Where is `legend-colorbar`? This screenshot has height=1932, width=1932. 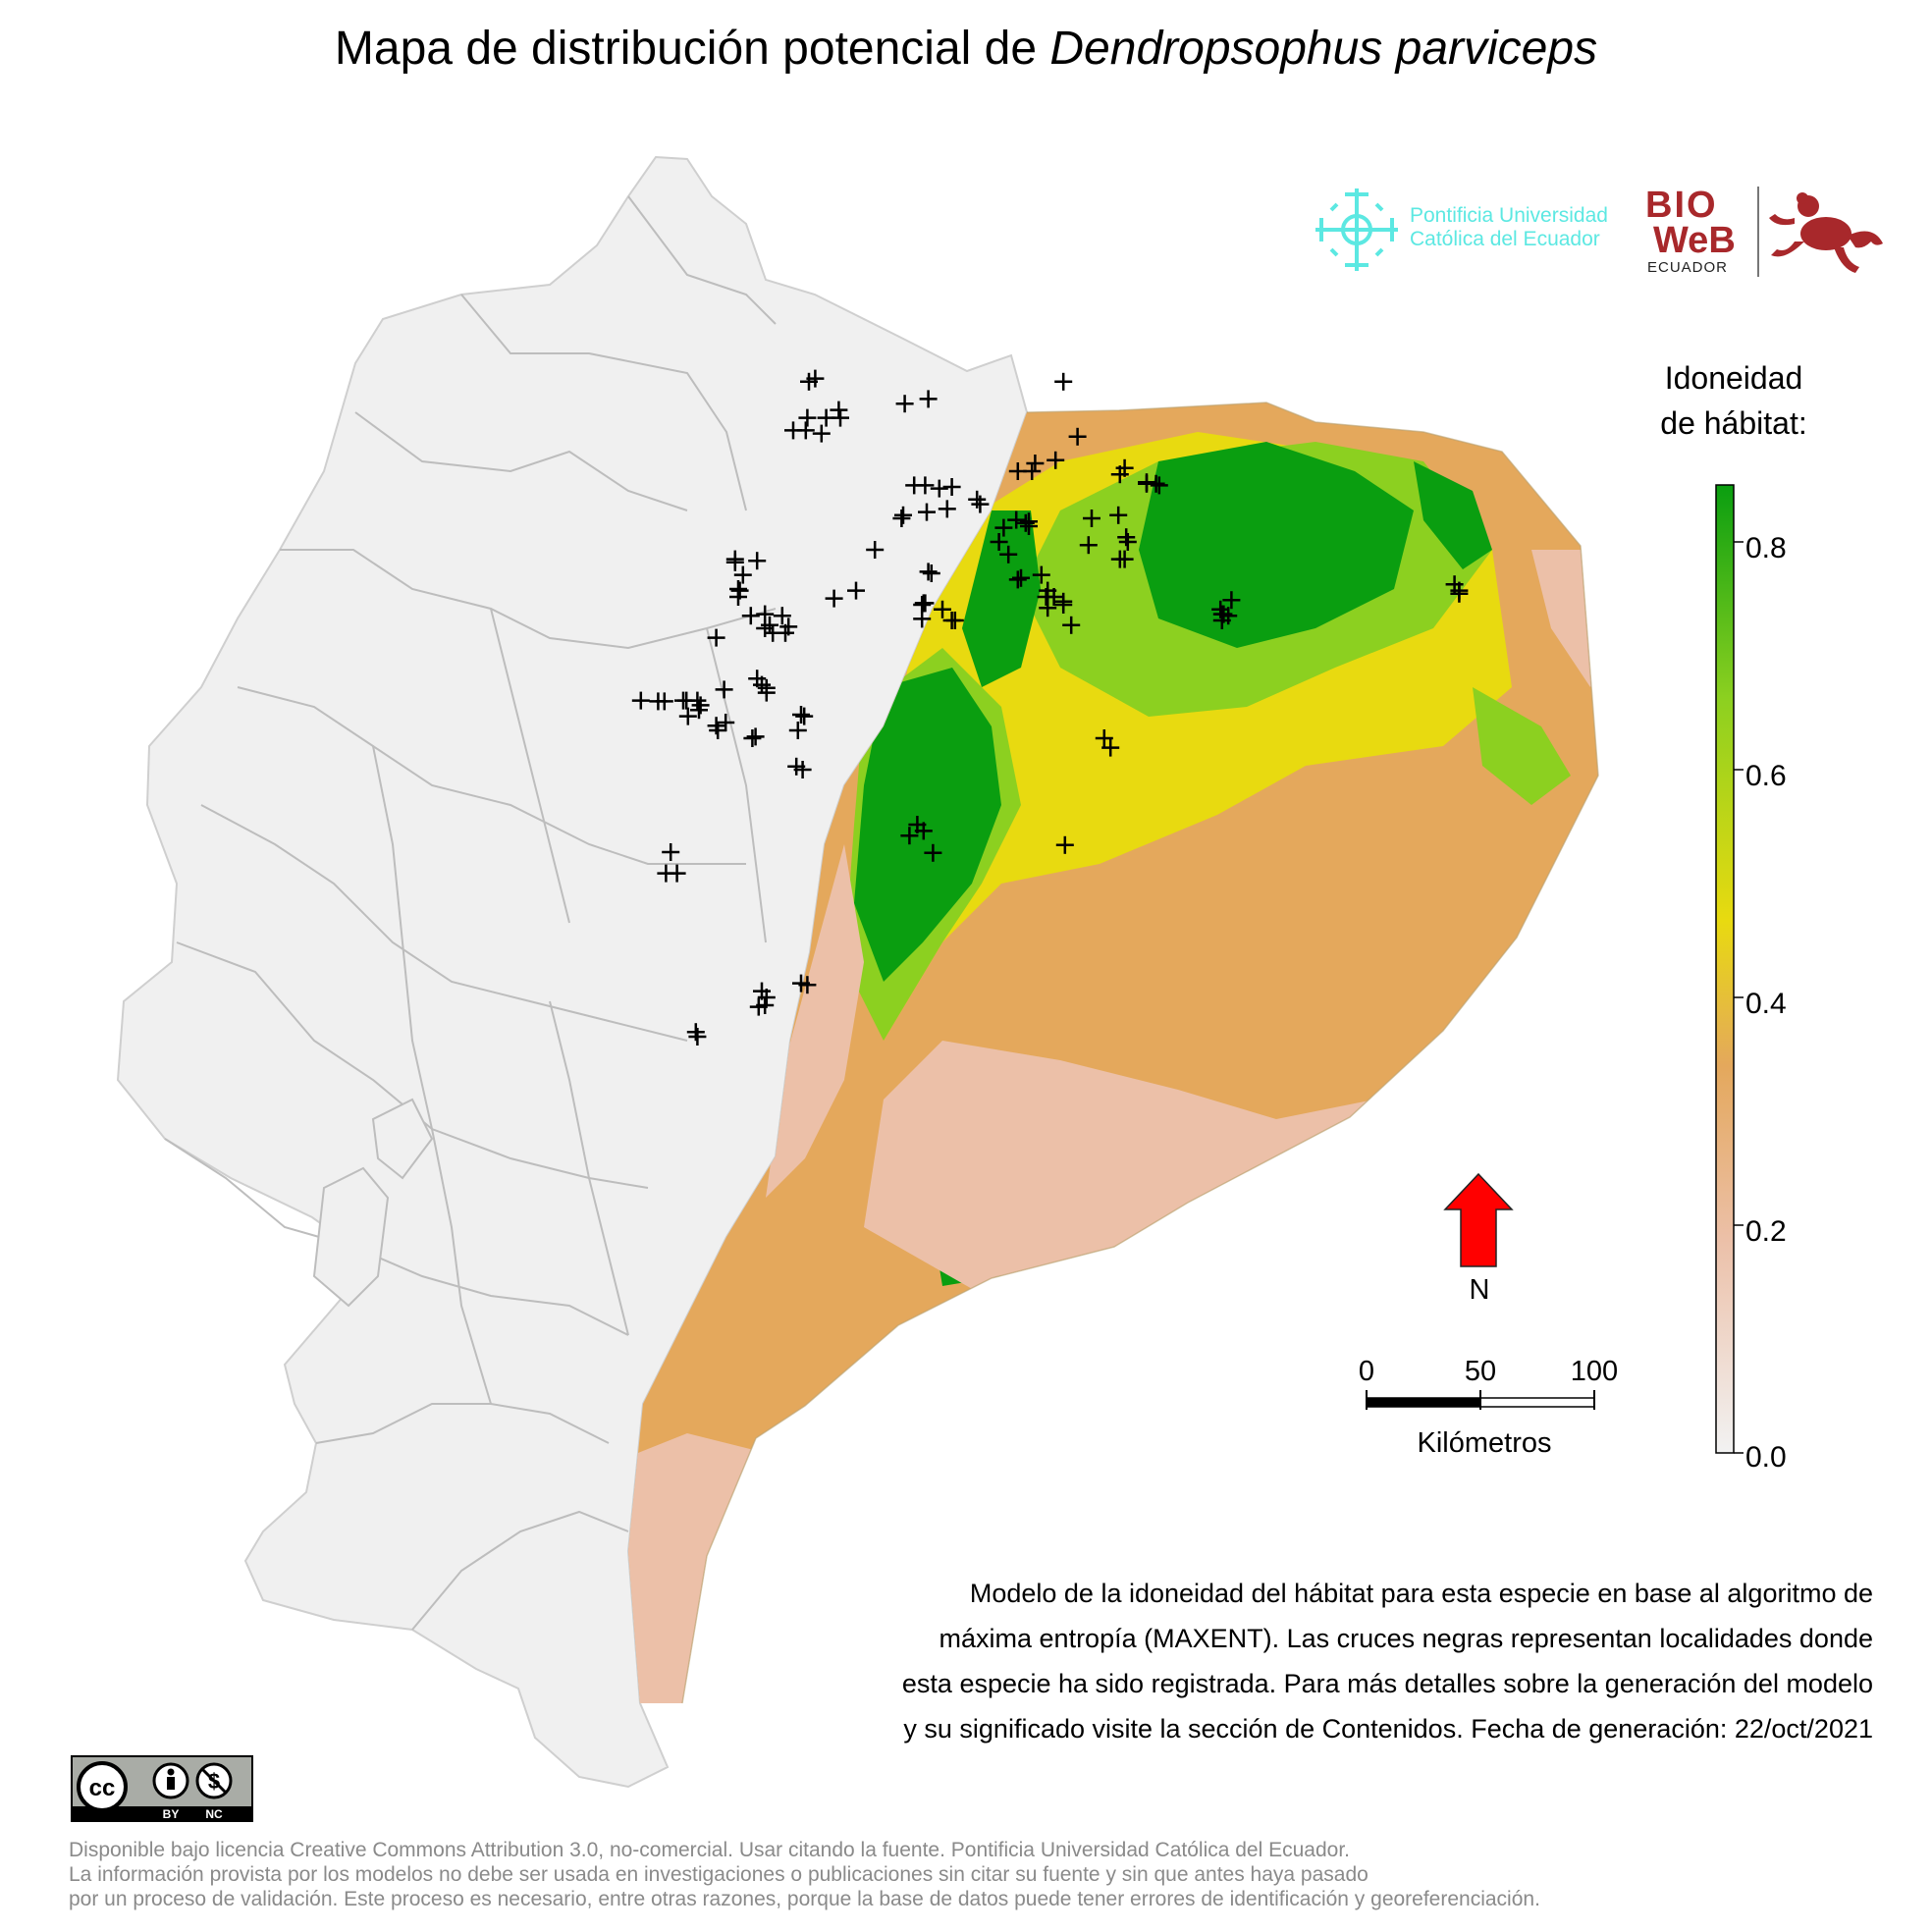 legend-colorbar is located at coordinates (1729, 969).